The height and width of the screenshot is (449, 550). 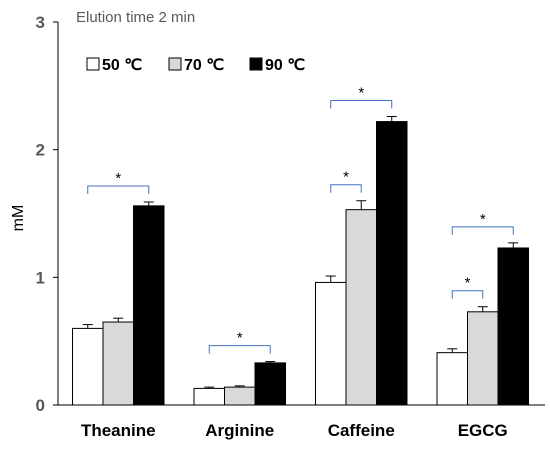 I want to click on x-tick-label: EGCG, so click(x=483, y=430).